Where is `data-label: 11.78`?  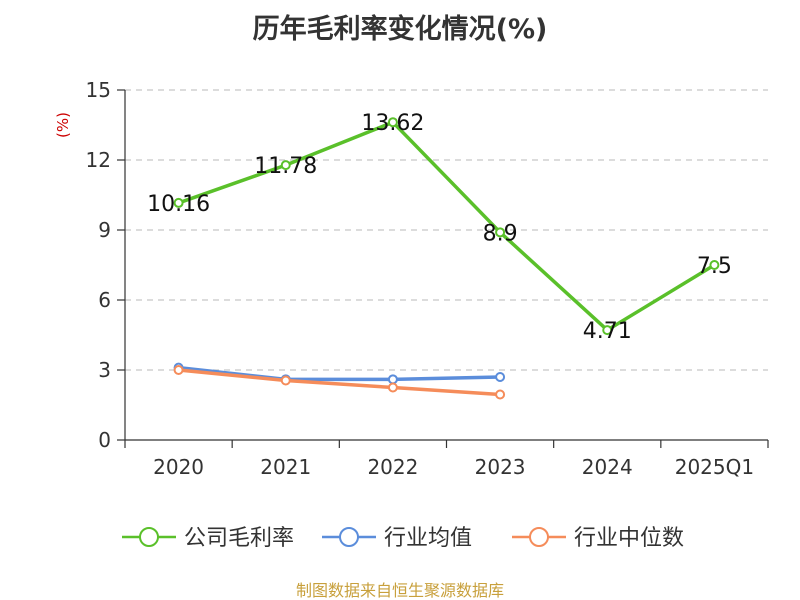 data-label: 11.78 is located at coordinates (285, 166).